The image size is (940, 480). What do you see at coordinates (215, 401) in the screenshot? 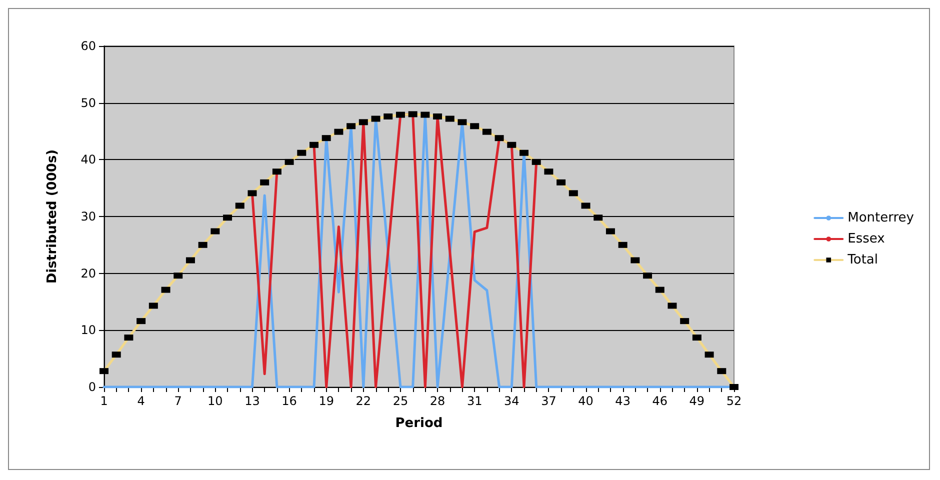
I see `x-tick-label: 10` at bounding box center [215, 401].